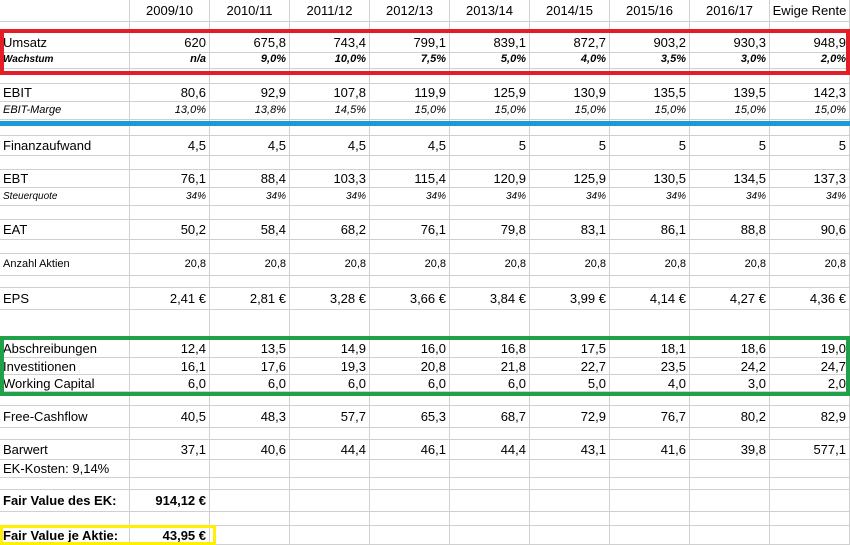 This screenshot has height=545, width=850. I want to click on value-cell: 130,9, so click(570, 93).